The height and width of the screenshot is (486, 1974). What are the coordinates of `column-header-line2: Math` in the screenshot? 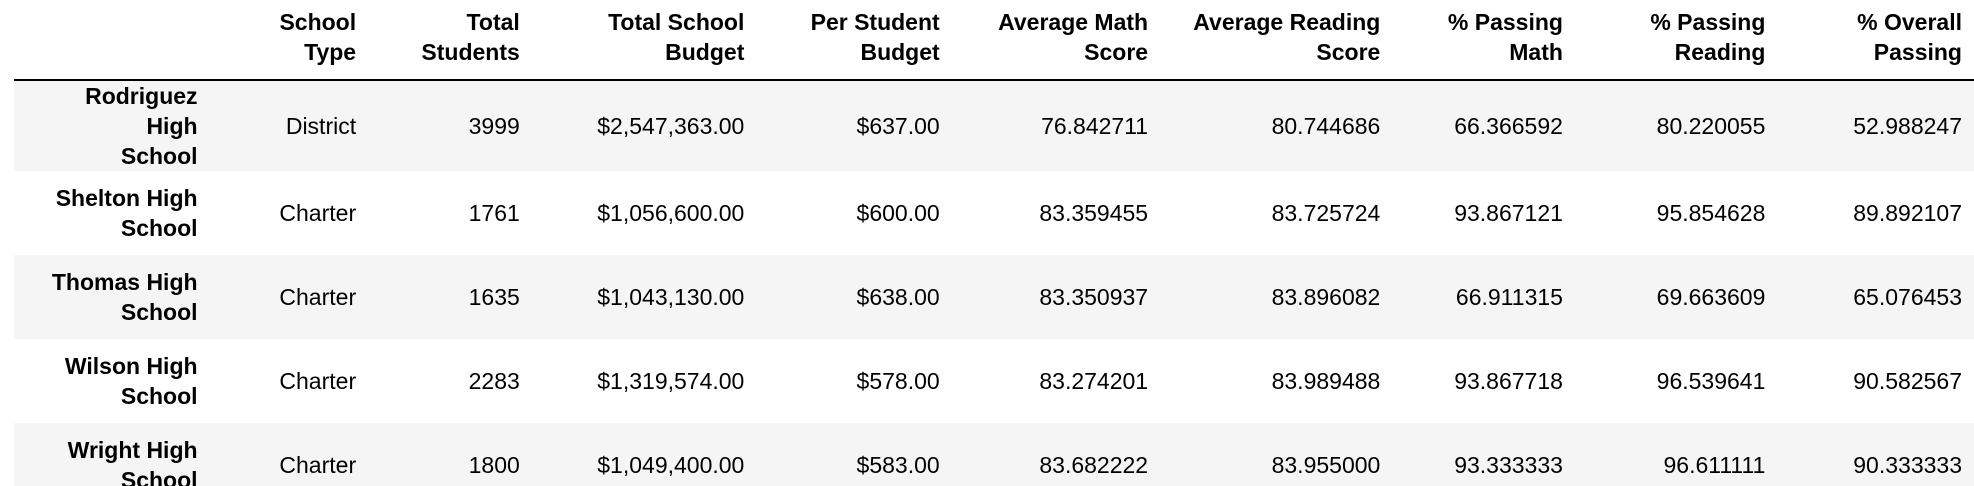 It's located at (1536, 52).